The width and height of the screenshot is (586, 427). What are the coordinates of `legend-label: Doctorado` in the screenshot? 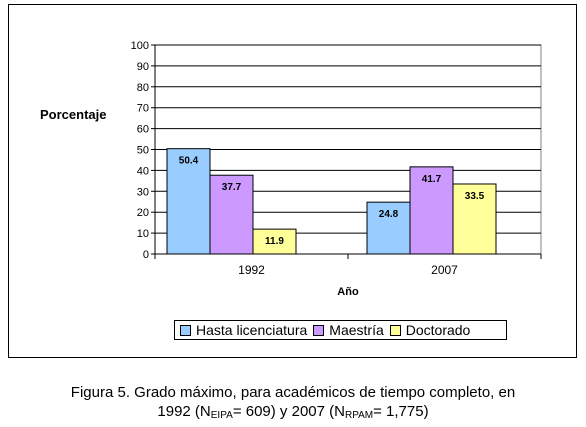 It's located at (438, 330).